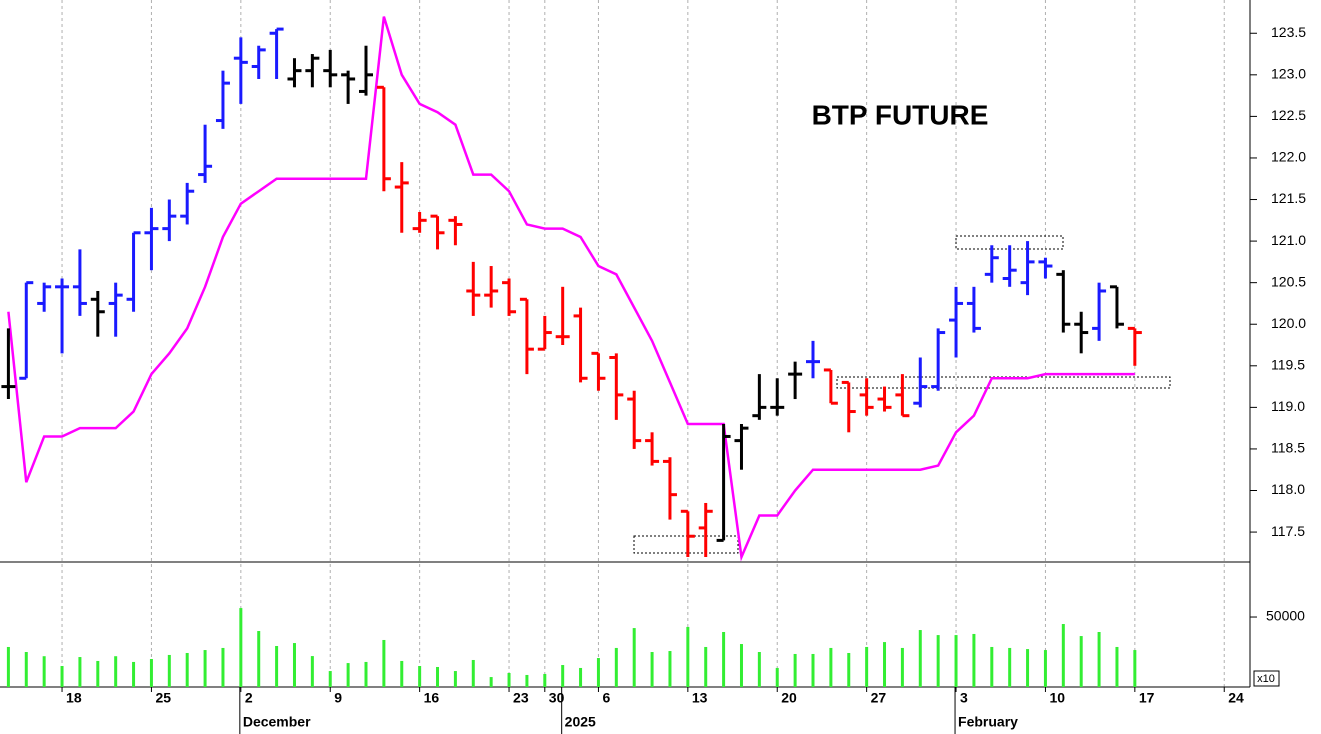  What do you see at coordinates (1288, 74) in the screenshot?
I see `y-tick-label: 123.0` at bounding box center [1288, 74].